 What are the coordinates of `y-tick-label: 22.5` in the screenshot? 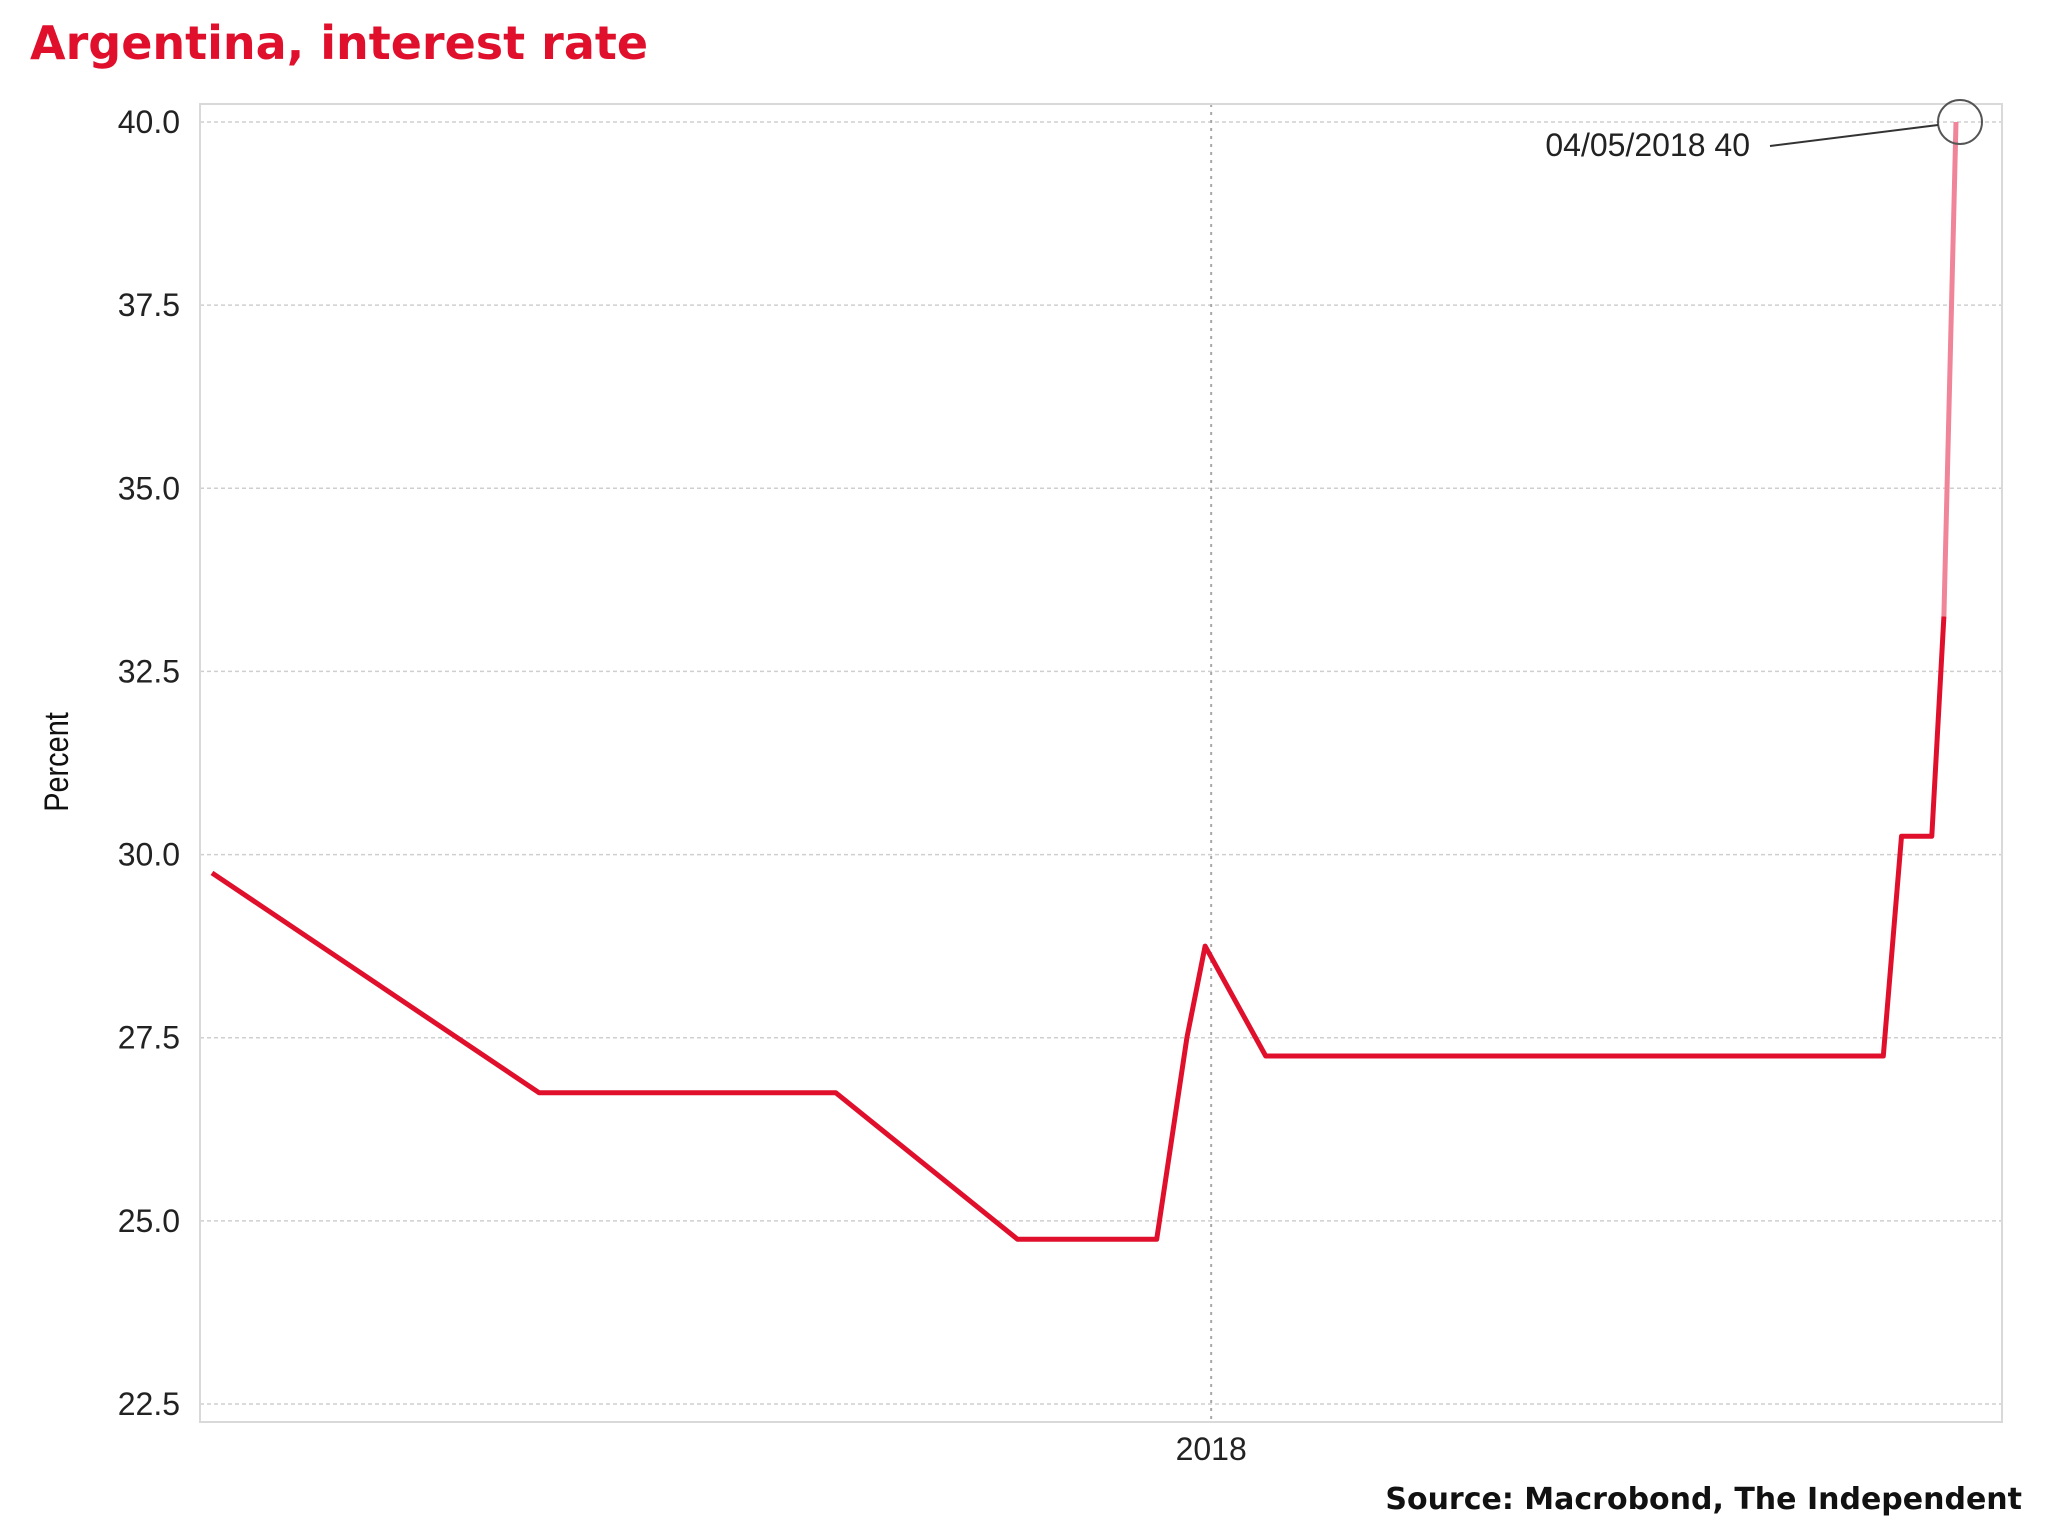 It's located at (149, 1404).